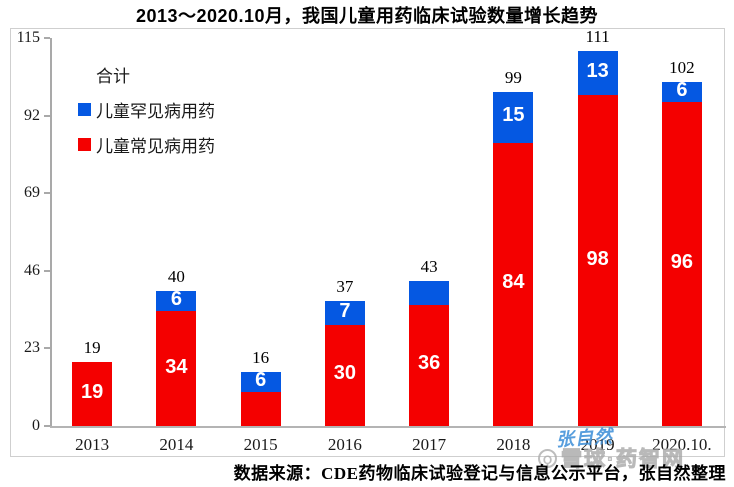  I want to click on y-tick-label: 92, so click(32, 115).